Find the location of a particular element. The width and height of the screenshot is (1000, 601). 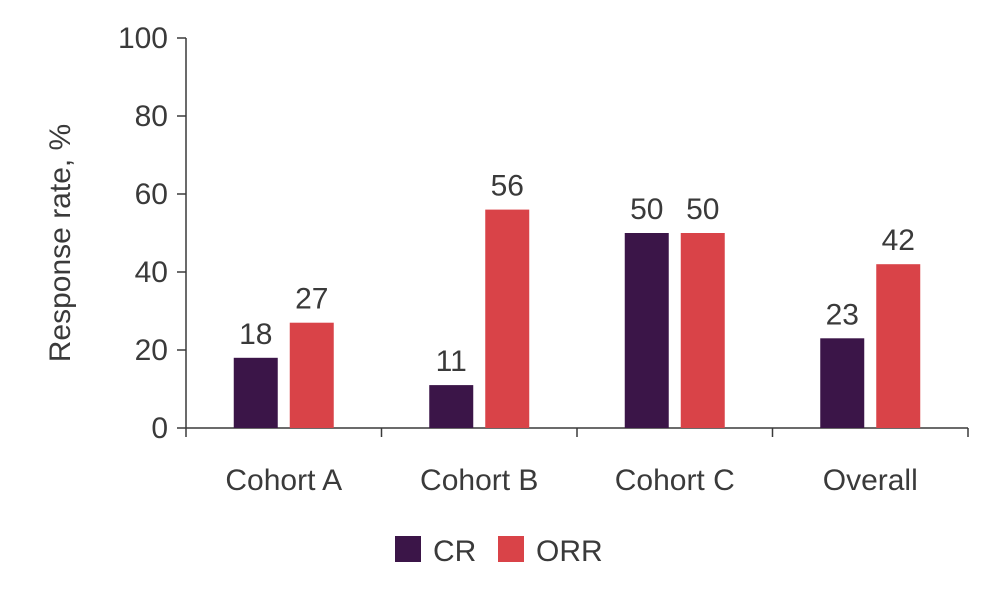

legend: CR ORR is located at coordinates (499, 551).